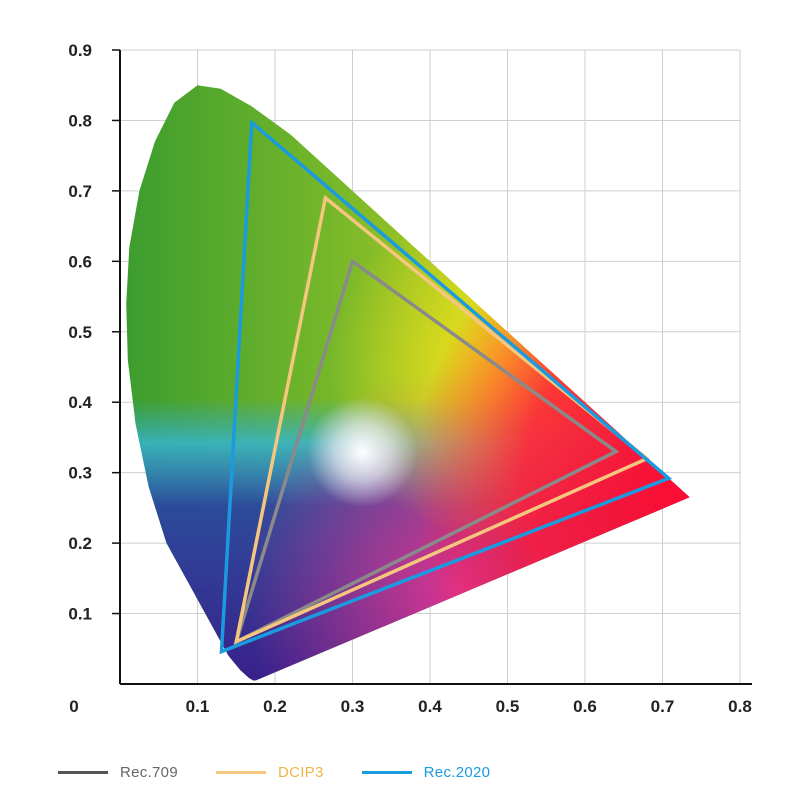  What do you see at coordinates (80, 614) in the screenshot?
I see `y-tick-label: 0.1` at bounding box center [80, 614].